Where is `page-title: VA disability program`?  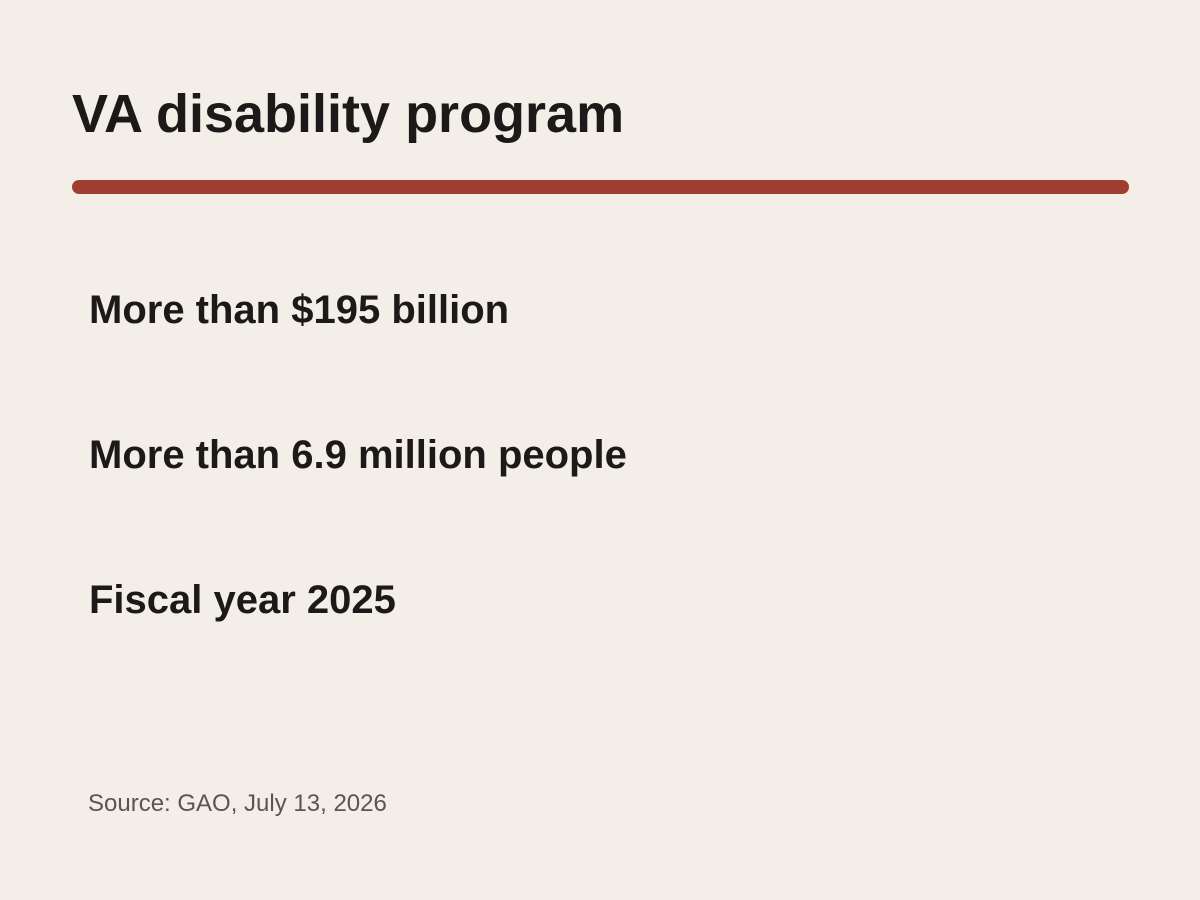 page-title: VA disability program is located at coordinates (348, 114).